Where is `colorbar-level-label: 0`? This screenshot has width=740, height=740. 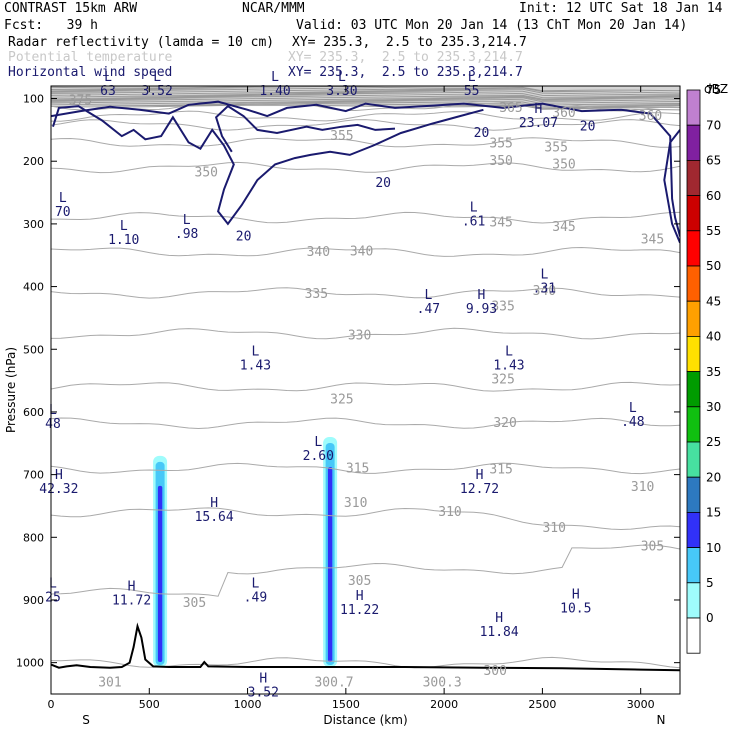 colorbar-level-label: 0 is located at coordinates (710, 618).